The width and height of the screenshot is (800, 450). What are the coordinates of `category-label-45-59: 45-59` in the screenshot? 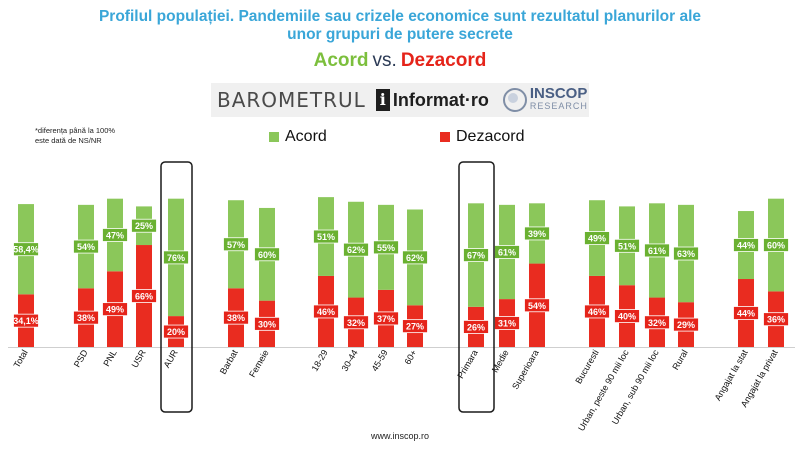 It's located at (380, 360).